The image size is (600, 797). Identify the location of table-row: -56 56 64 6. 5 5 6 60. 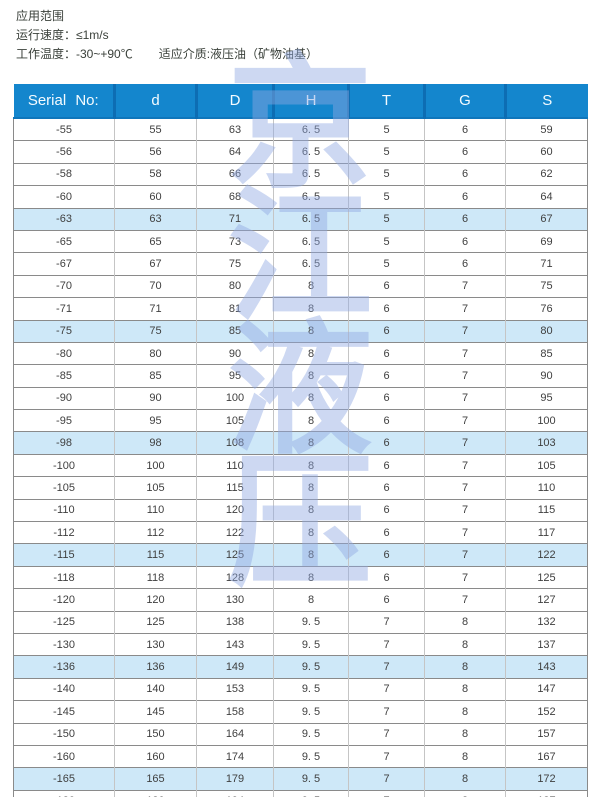
(300, 152).